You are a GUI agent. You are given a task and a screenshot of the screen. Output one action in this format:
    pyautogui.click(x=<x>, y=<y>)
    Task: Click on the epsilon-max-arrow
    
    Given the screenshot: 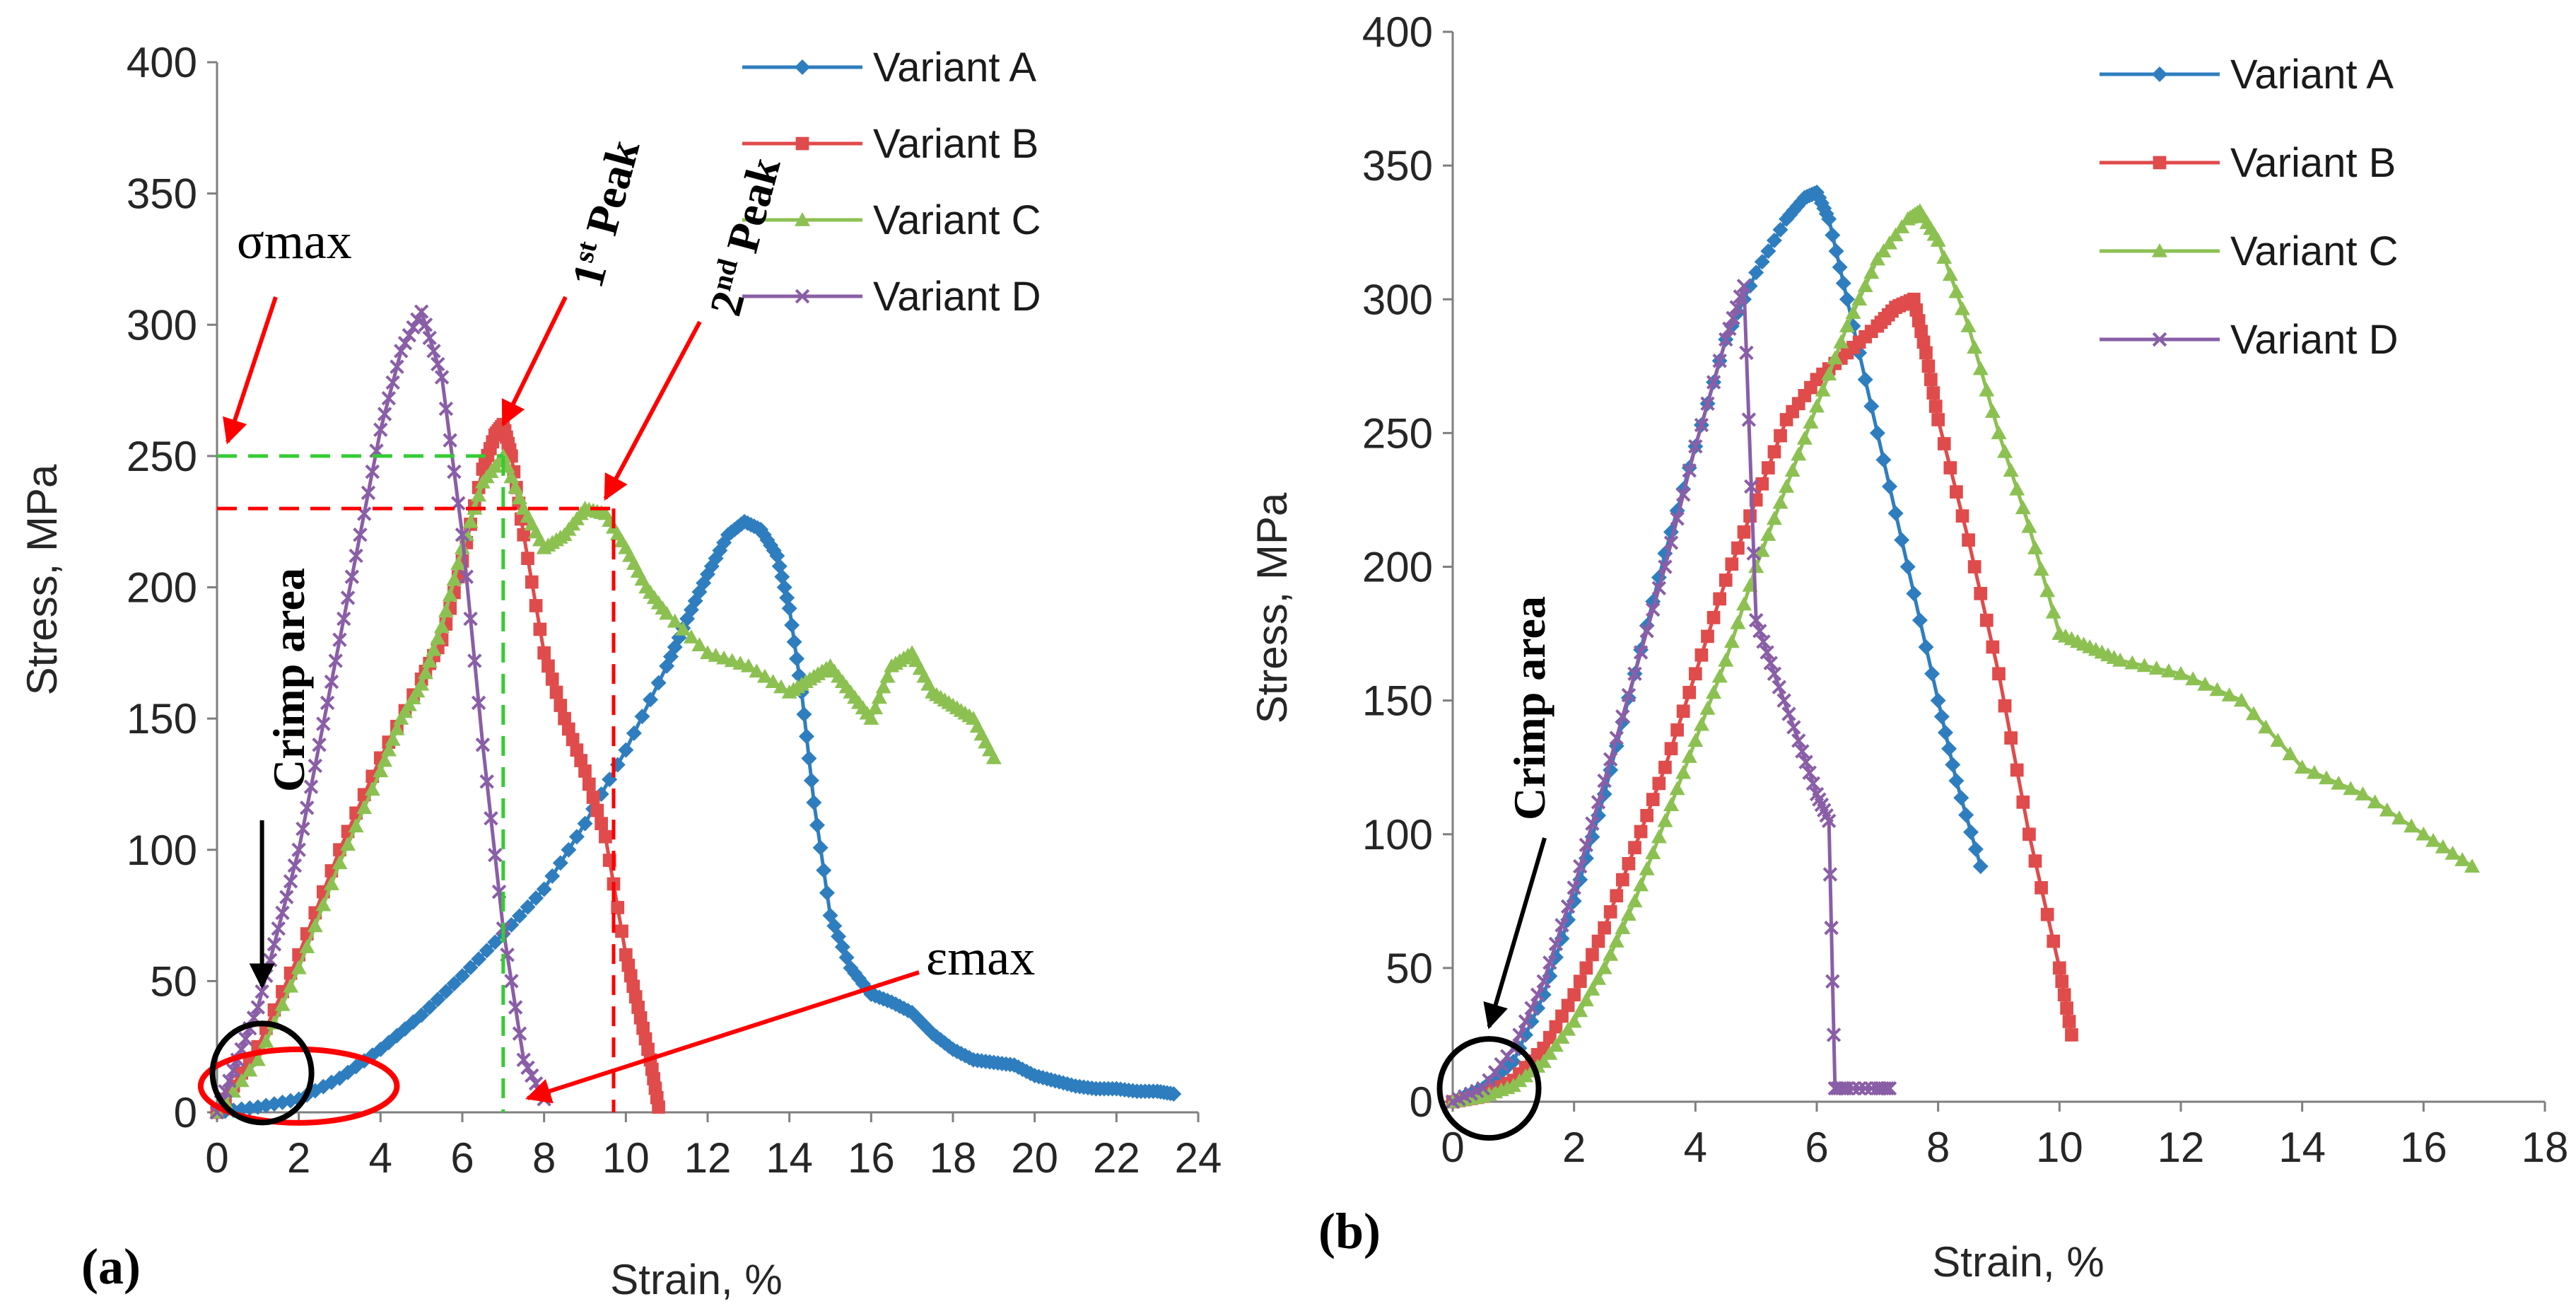 What is the action you would take?
    pyautogui.click(x=722, y=1037)
    